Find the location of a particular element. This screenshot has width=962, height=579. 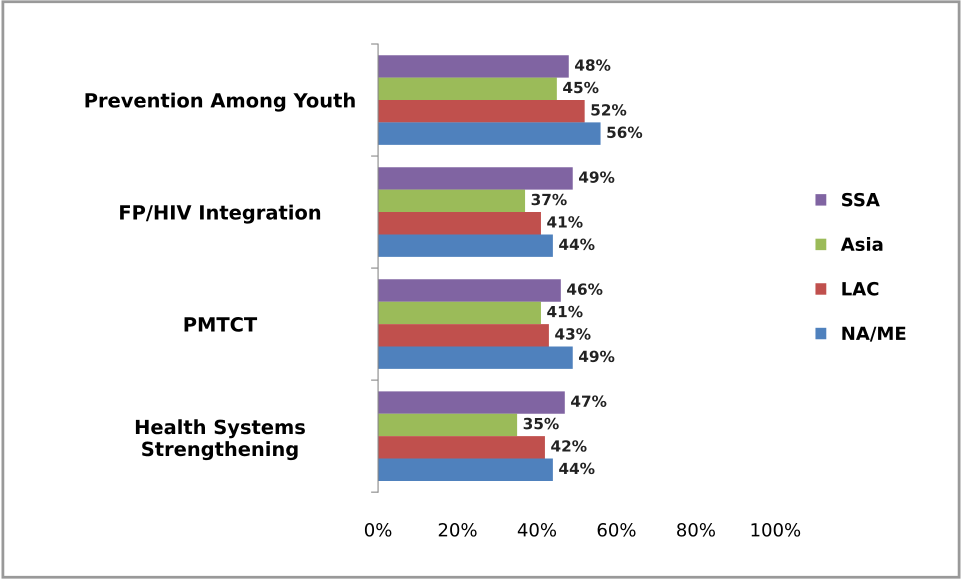

y-tick-label: Health Systems Strengthening is located at coordinates (220, 439).